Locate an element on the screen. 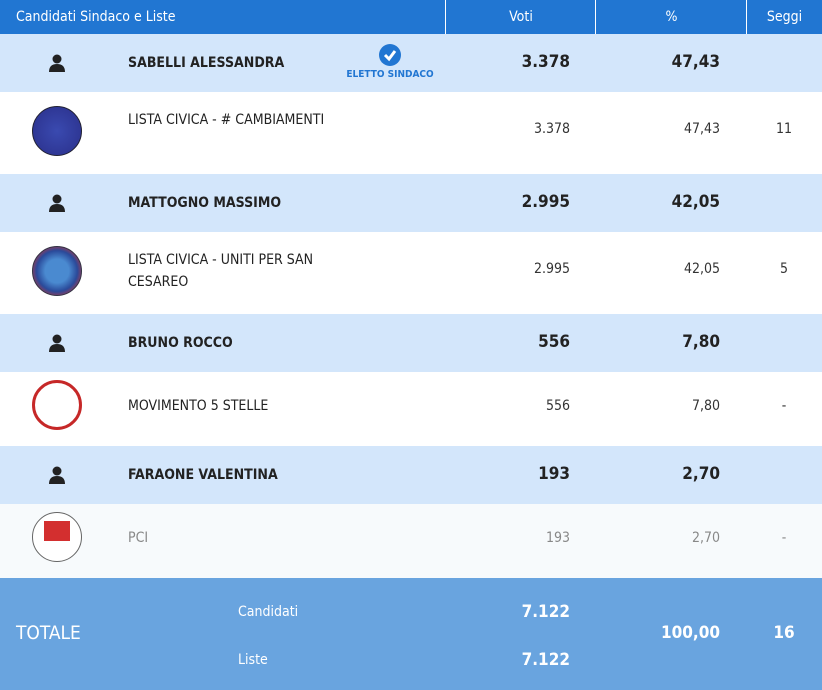  candidate-pct: 42,05 is located at coordinates (695, 202).